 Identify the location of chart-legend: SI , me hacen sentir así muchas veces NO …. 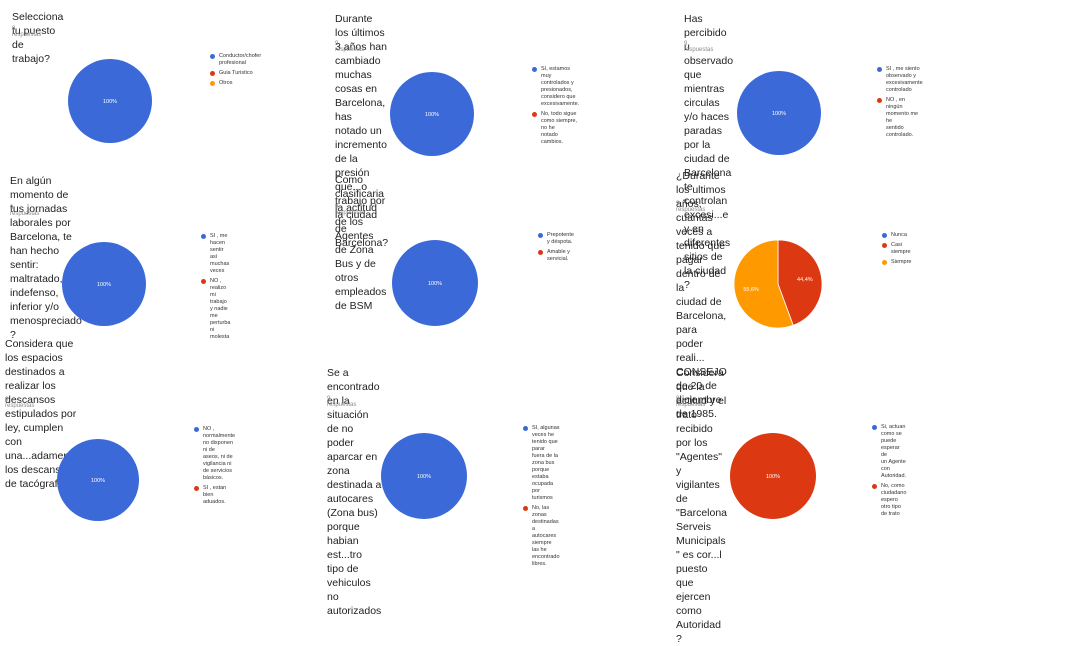
(216, 288).